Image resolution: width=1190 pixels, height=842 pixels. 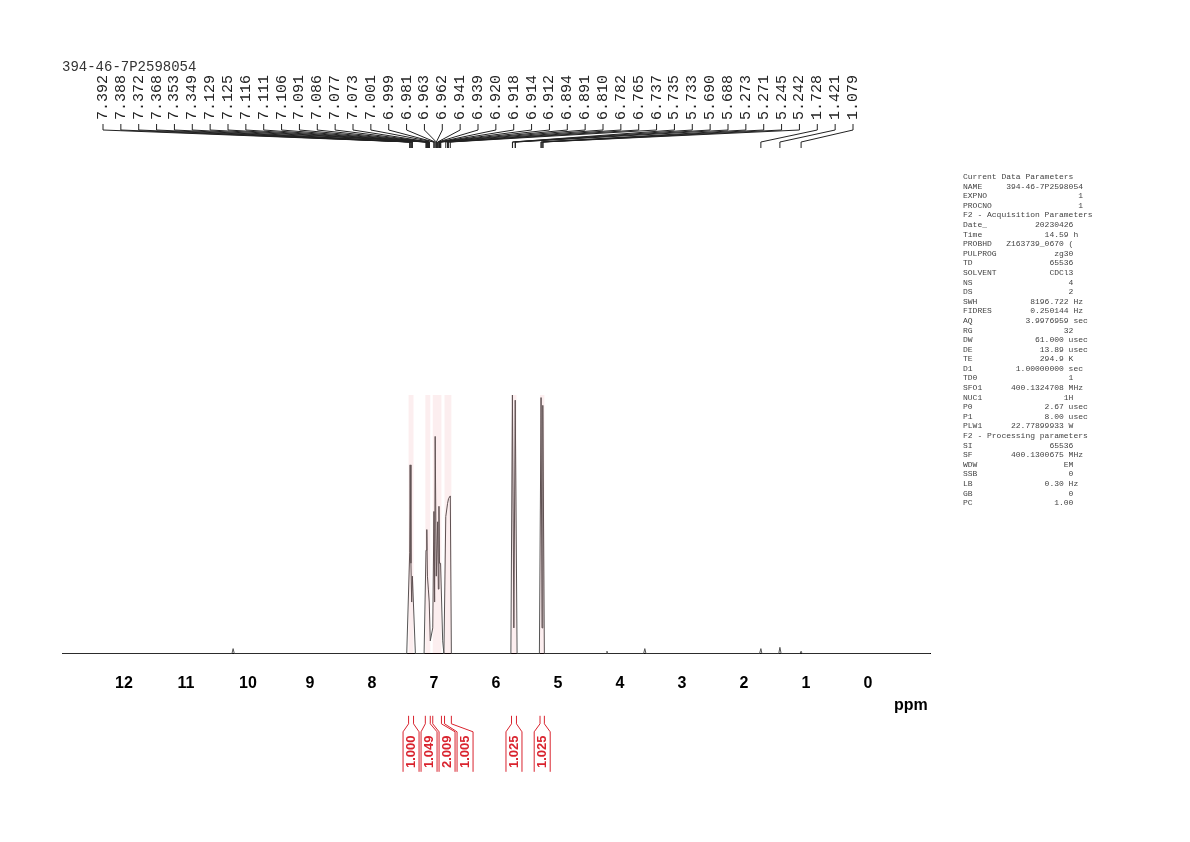 What do you see at coordinates (1019, 378) in the screenshot?
I see `text: TD0 1` at bounding box center [1019, 378].